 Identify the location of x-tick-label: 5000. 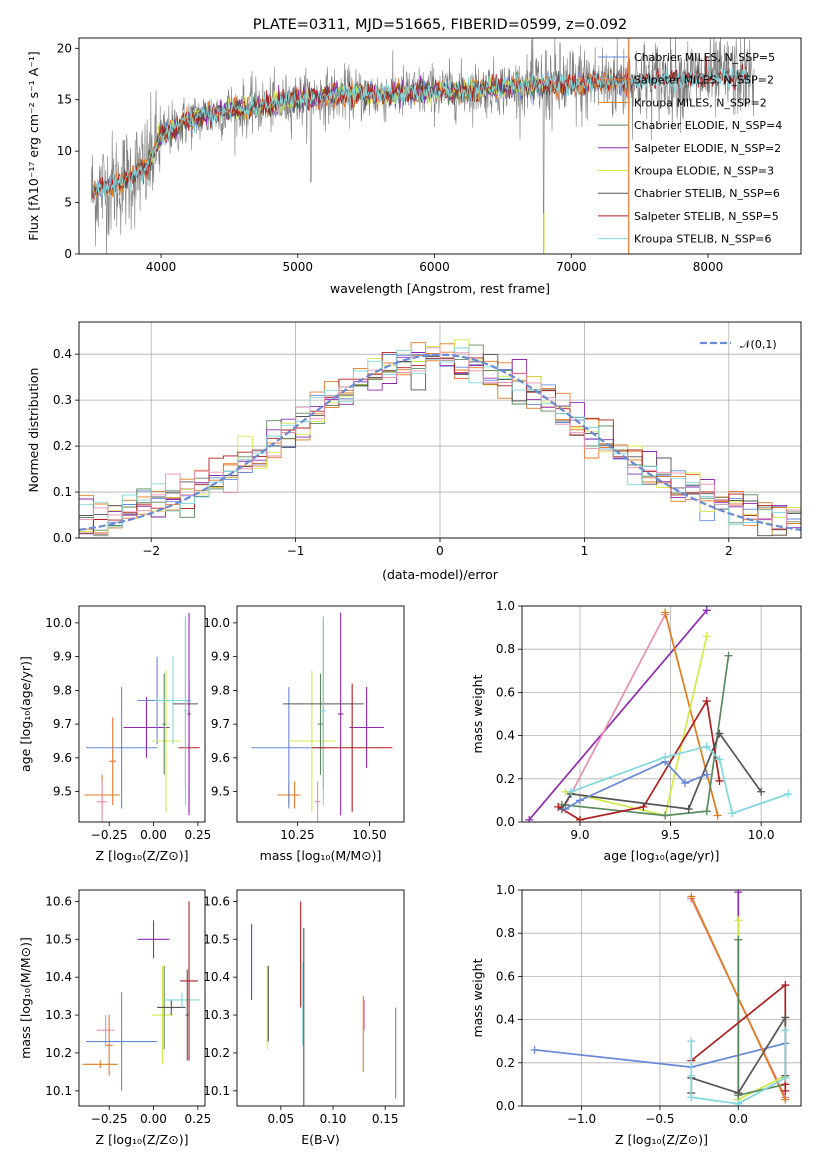
(298, 267).